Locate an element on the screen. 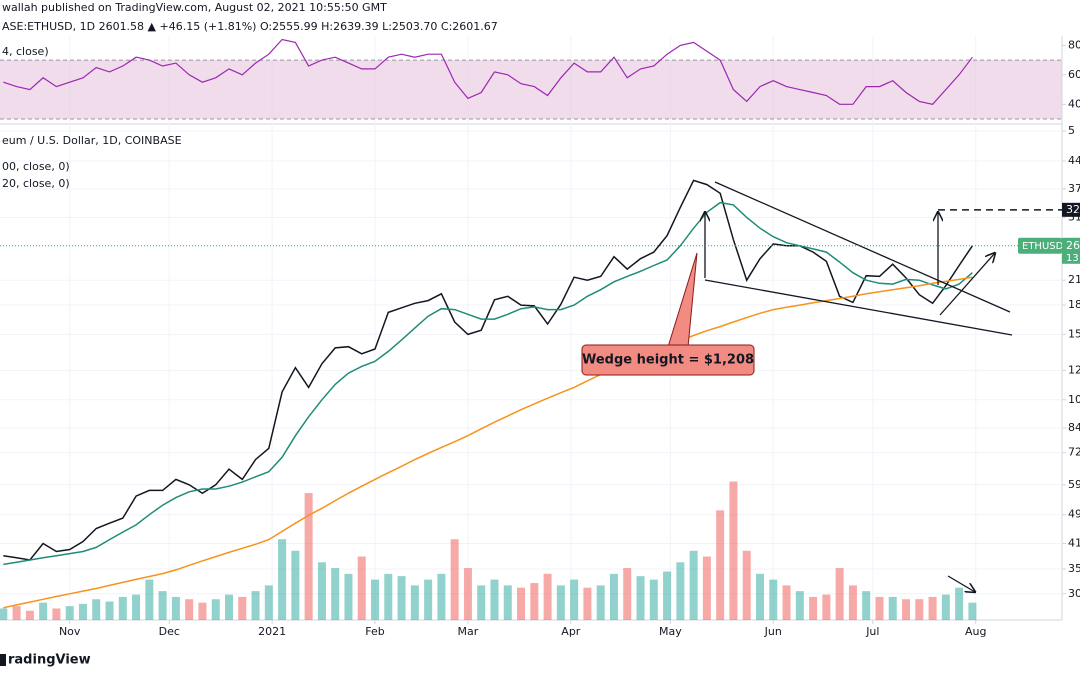 This screenshot has width=1080, height=675. brand: radingView is located at coordinates (49, 660).